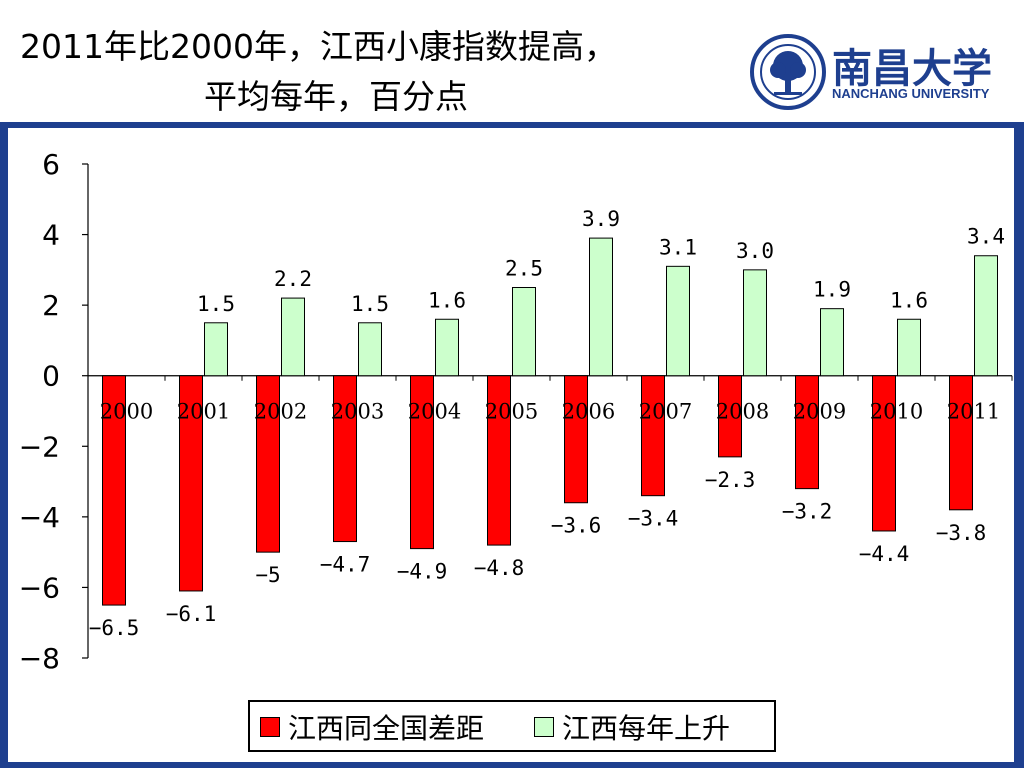 This screenshot has width=1024, height=768. What do you see at coordinates (318, 46) in the screenshot?
I see `slide-title-line-1: 2011年比2000年，江西小康指数提高，` at bounding box center [318, 46].